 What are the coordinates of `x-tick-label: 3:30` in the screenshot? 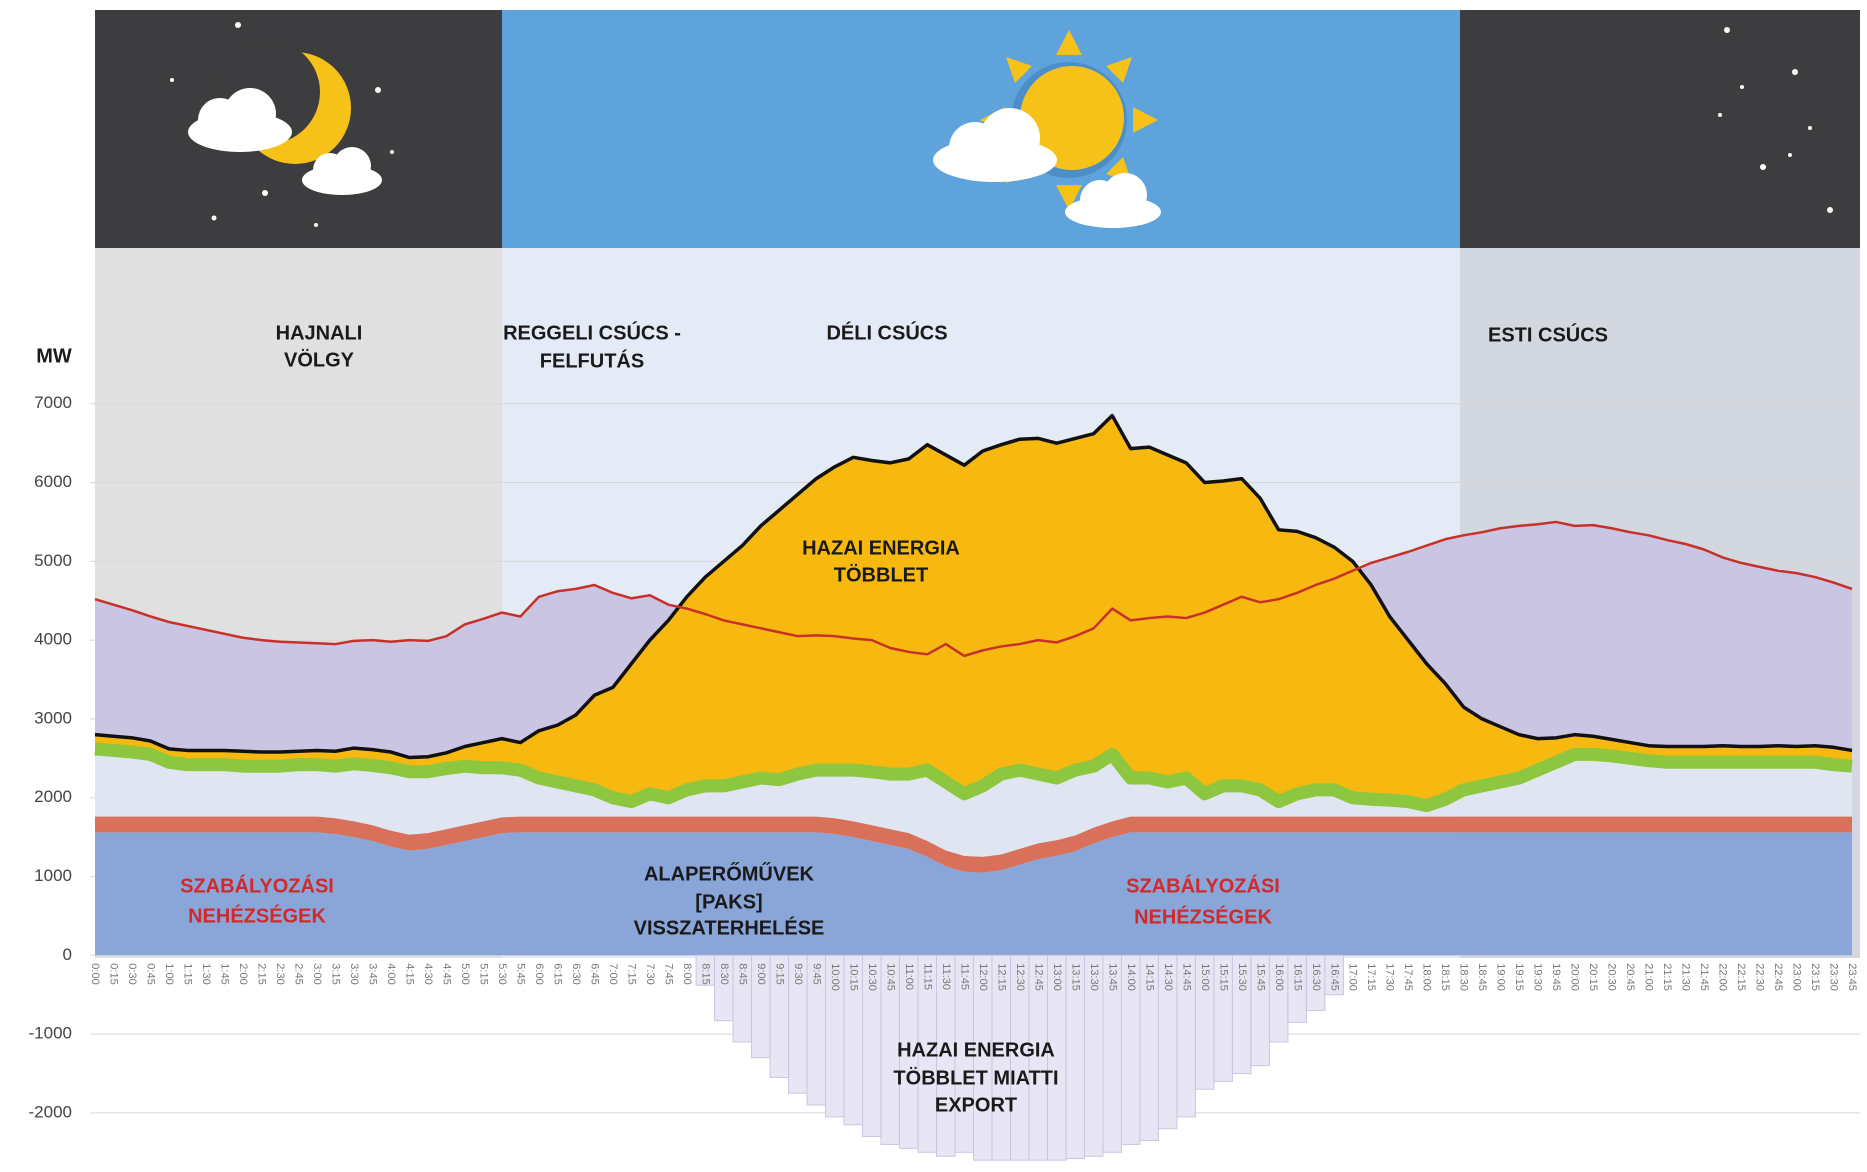 It's located at (354, 973).